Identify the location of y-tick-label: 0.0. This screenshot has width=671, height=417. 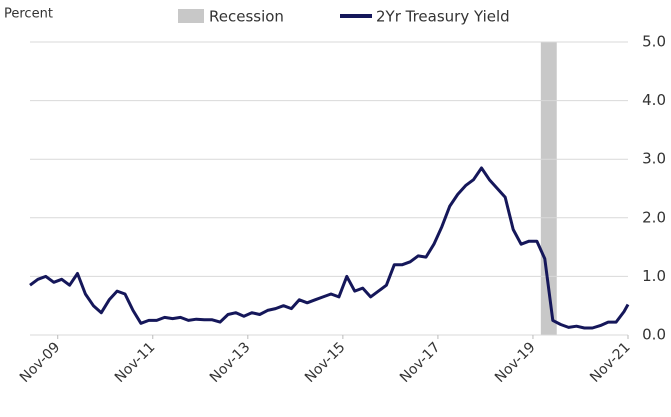
(654, 335).